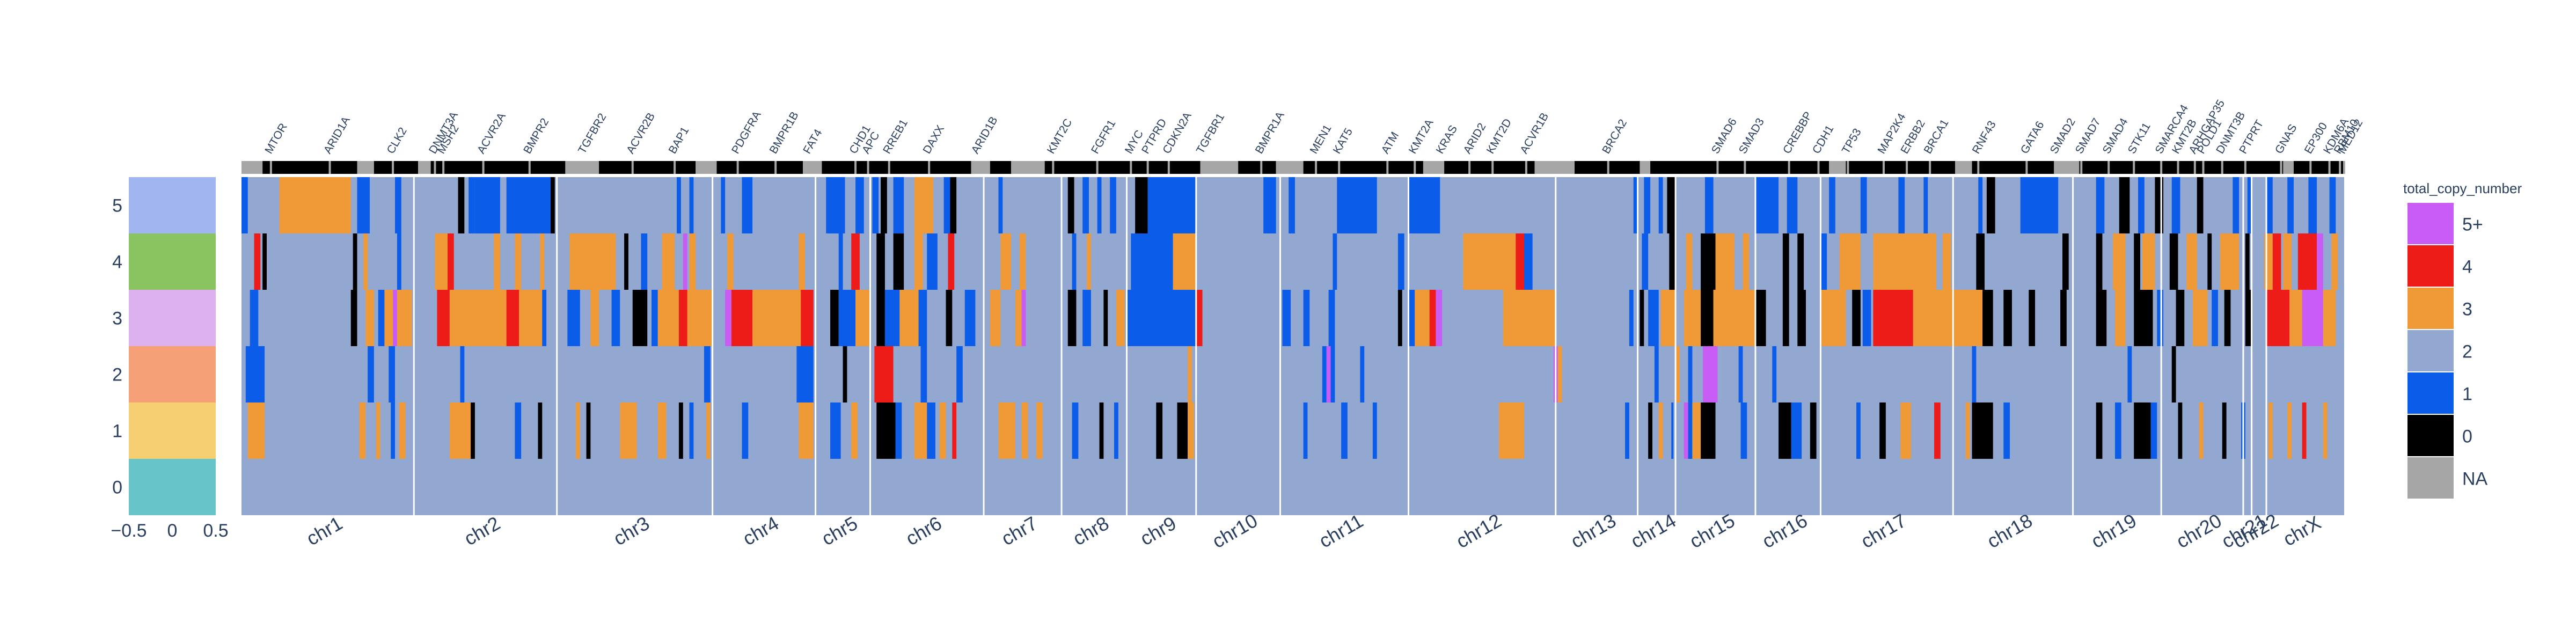 This screenshot has height=644, width=2576. Describe the element at coordinates (1091, 531) in the screenshot. I see `chromosome-label: chr8` at that location.